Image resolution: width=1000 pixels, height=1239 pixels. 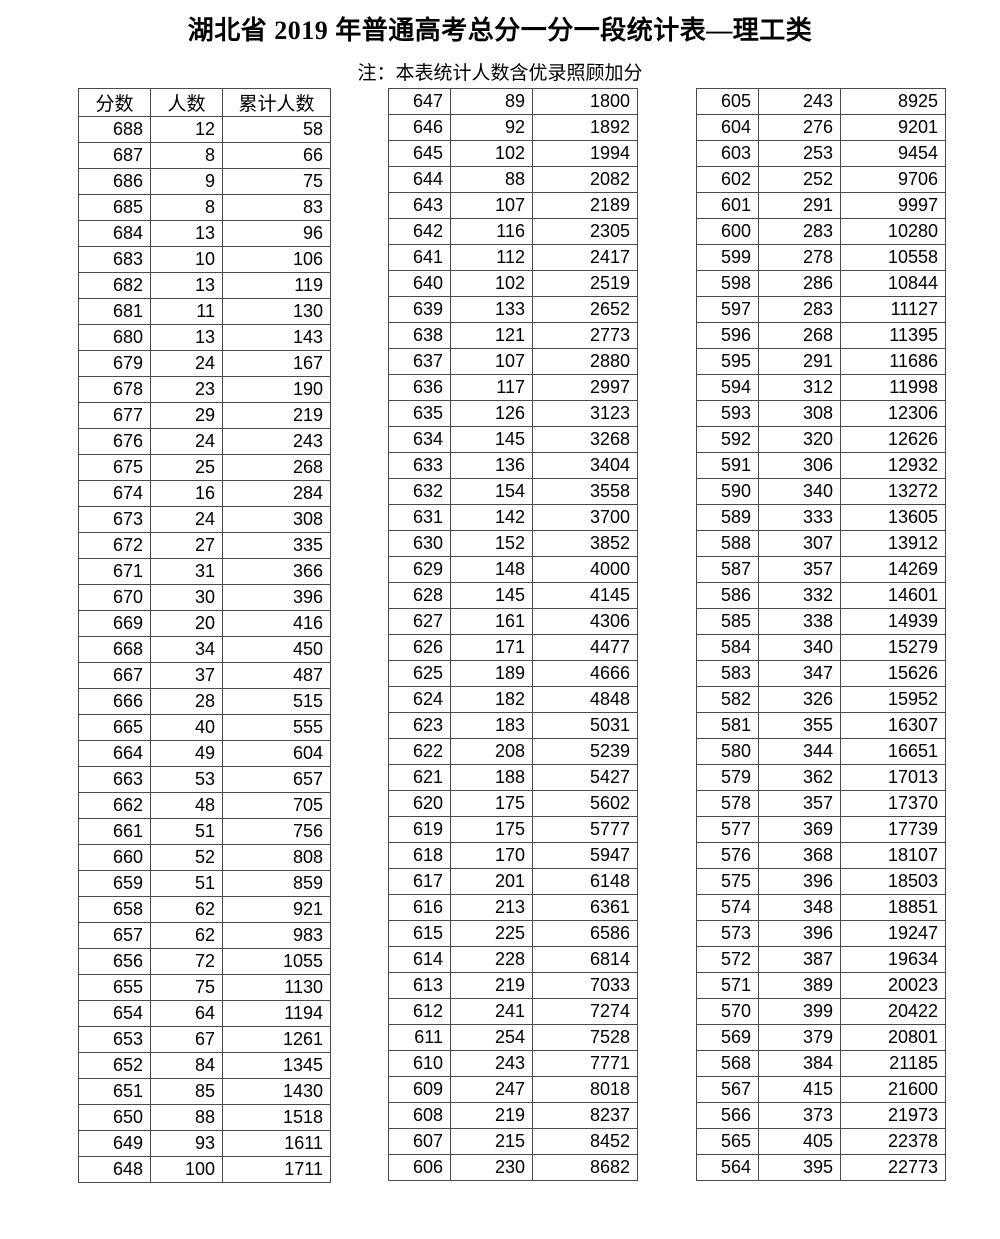 I want to click on table-row: 567 415 21600, so click(x=821, y=1089).